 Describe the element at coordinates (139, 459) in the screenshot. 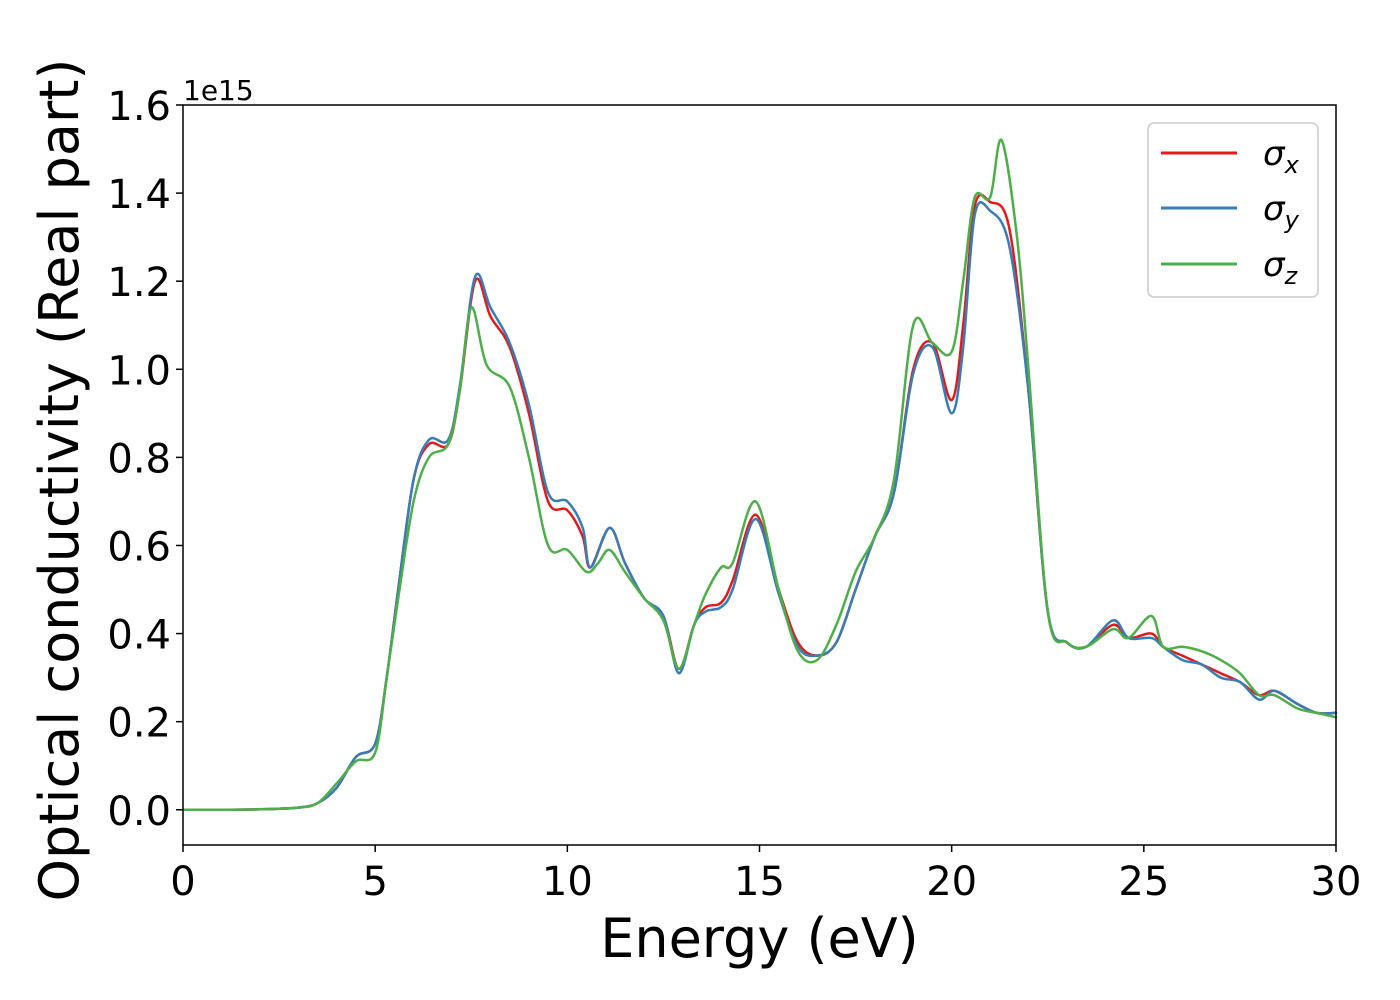

I see `y-tick-label: 0.8` at that location.